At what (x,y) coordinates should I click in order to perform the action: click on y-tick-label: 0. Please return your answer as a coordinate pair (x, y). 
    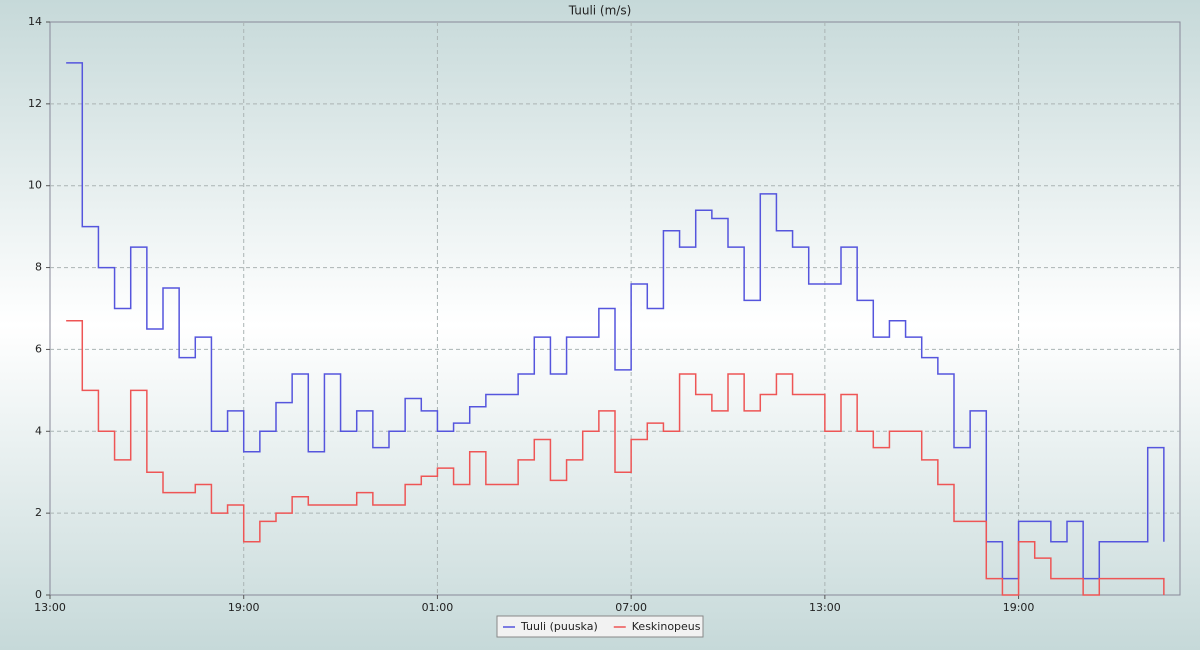
    Looking at the image, I should click on (38, 594).